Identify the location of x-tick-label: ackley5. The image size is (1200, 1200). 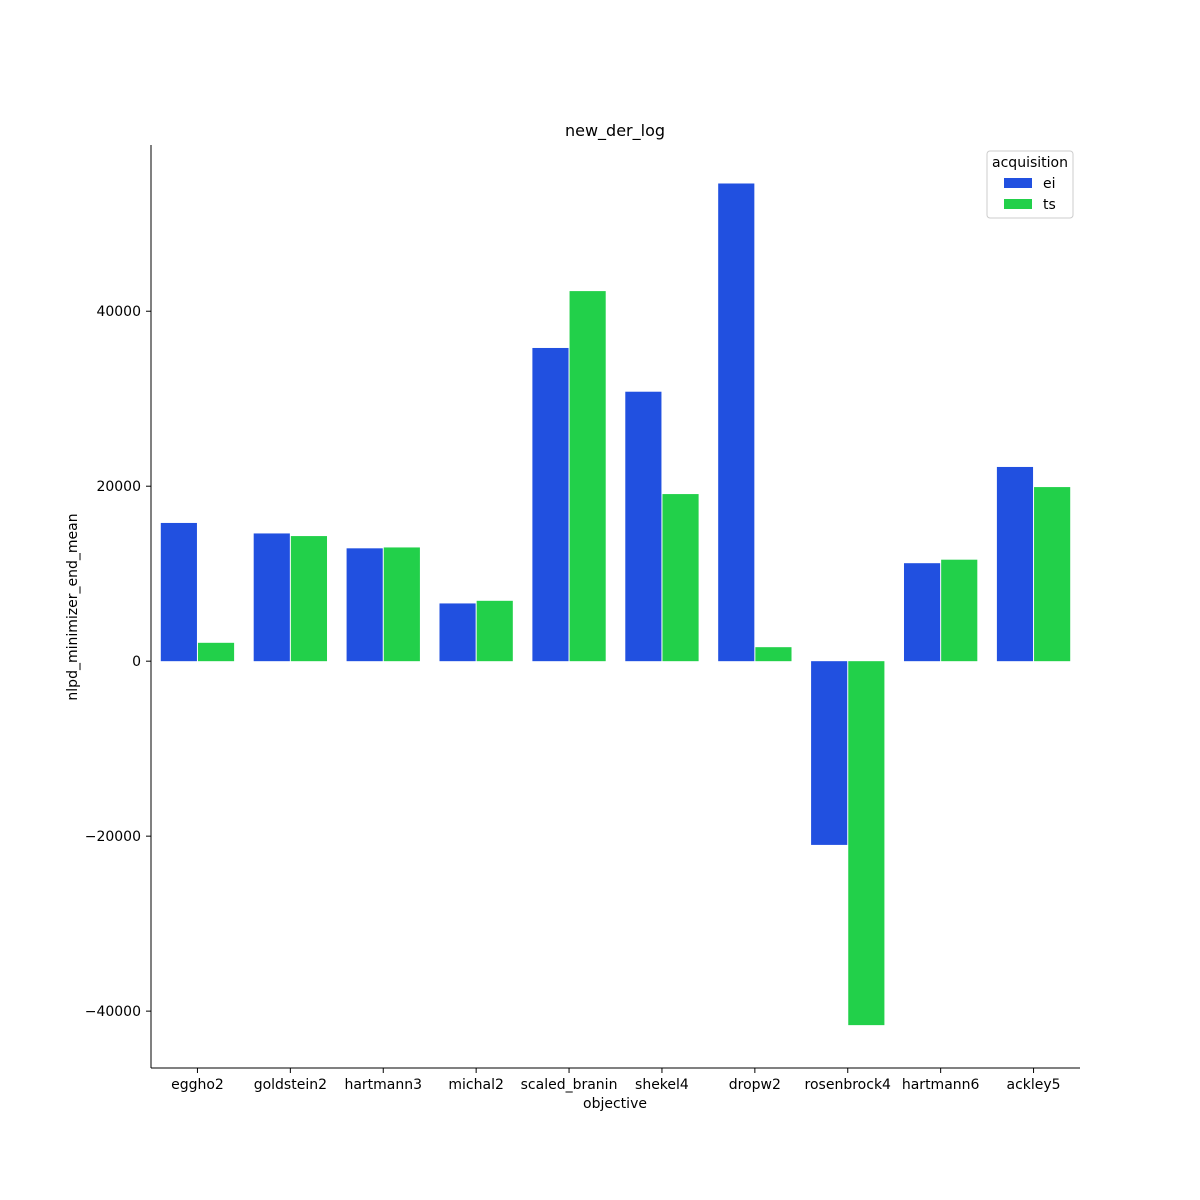
(1034, 1085).